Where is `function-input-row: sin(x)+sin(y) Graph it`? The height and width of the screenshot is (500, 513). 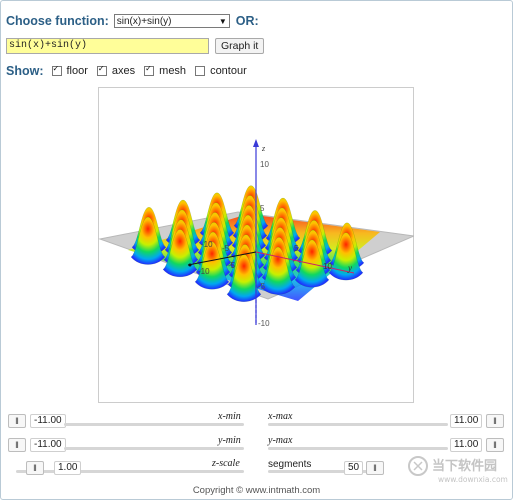 function-input-row: sin(x)+sin(y) Graph it is located at coordinates (135, 46).